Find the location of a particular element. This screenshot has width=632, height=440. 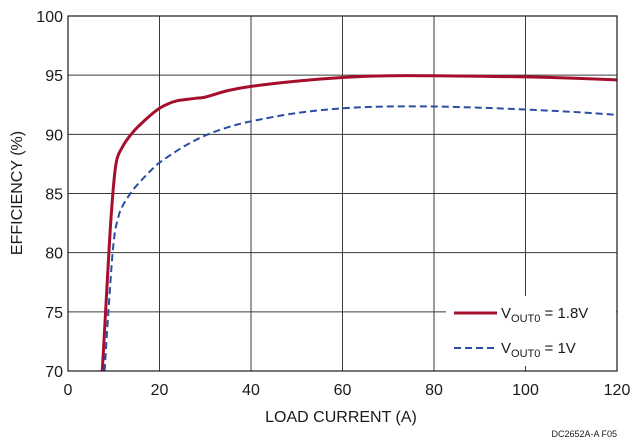

y-tick-label: 75 is located at coordinates (54, 313).